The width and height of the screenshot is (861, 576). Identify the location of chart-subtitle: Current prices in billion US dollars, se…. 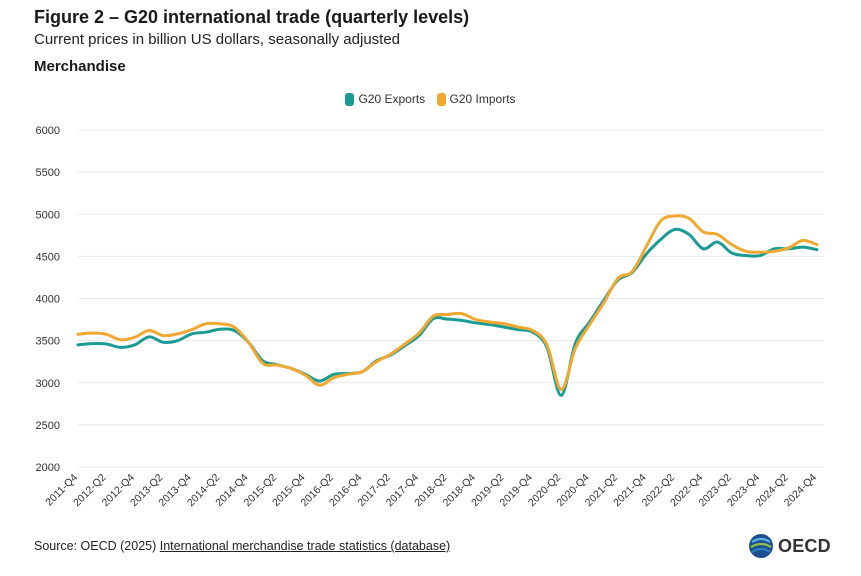
(217, 39).